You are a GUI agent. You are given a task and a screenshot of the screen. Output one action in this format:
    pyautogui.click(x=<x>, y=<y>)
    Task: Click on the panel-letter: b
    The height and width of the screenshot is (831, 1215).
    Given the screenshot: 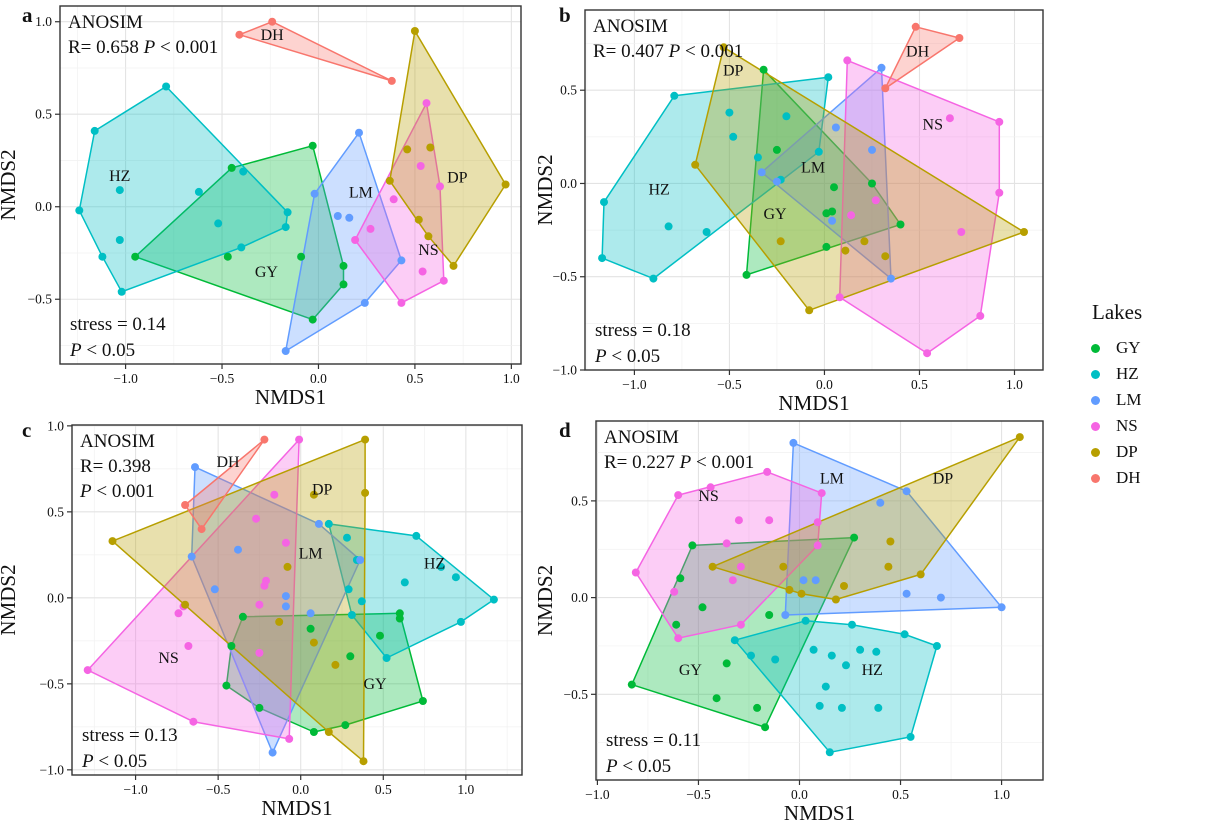 What is the action you would take?
    pyautogui.click(x=565, y=15)
    